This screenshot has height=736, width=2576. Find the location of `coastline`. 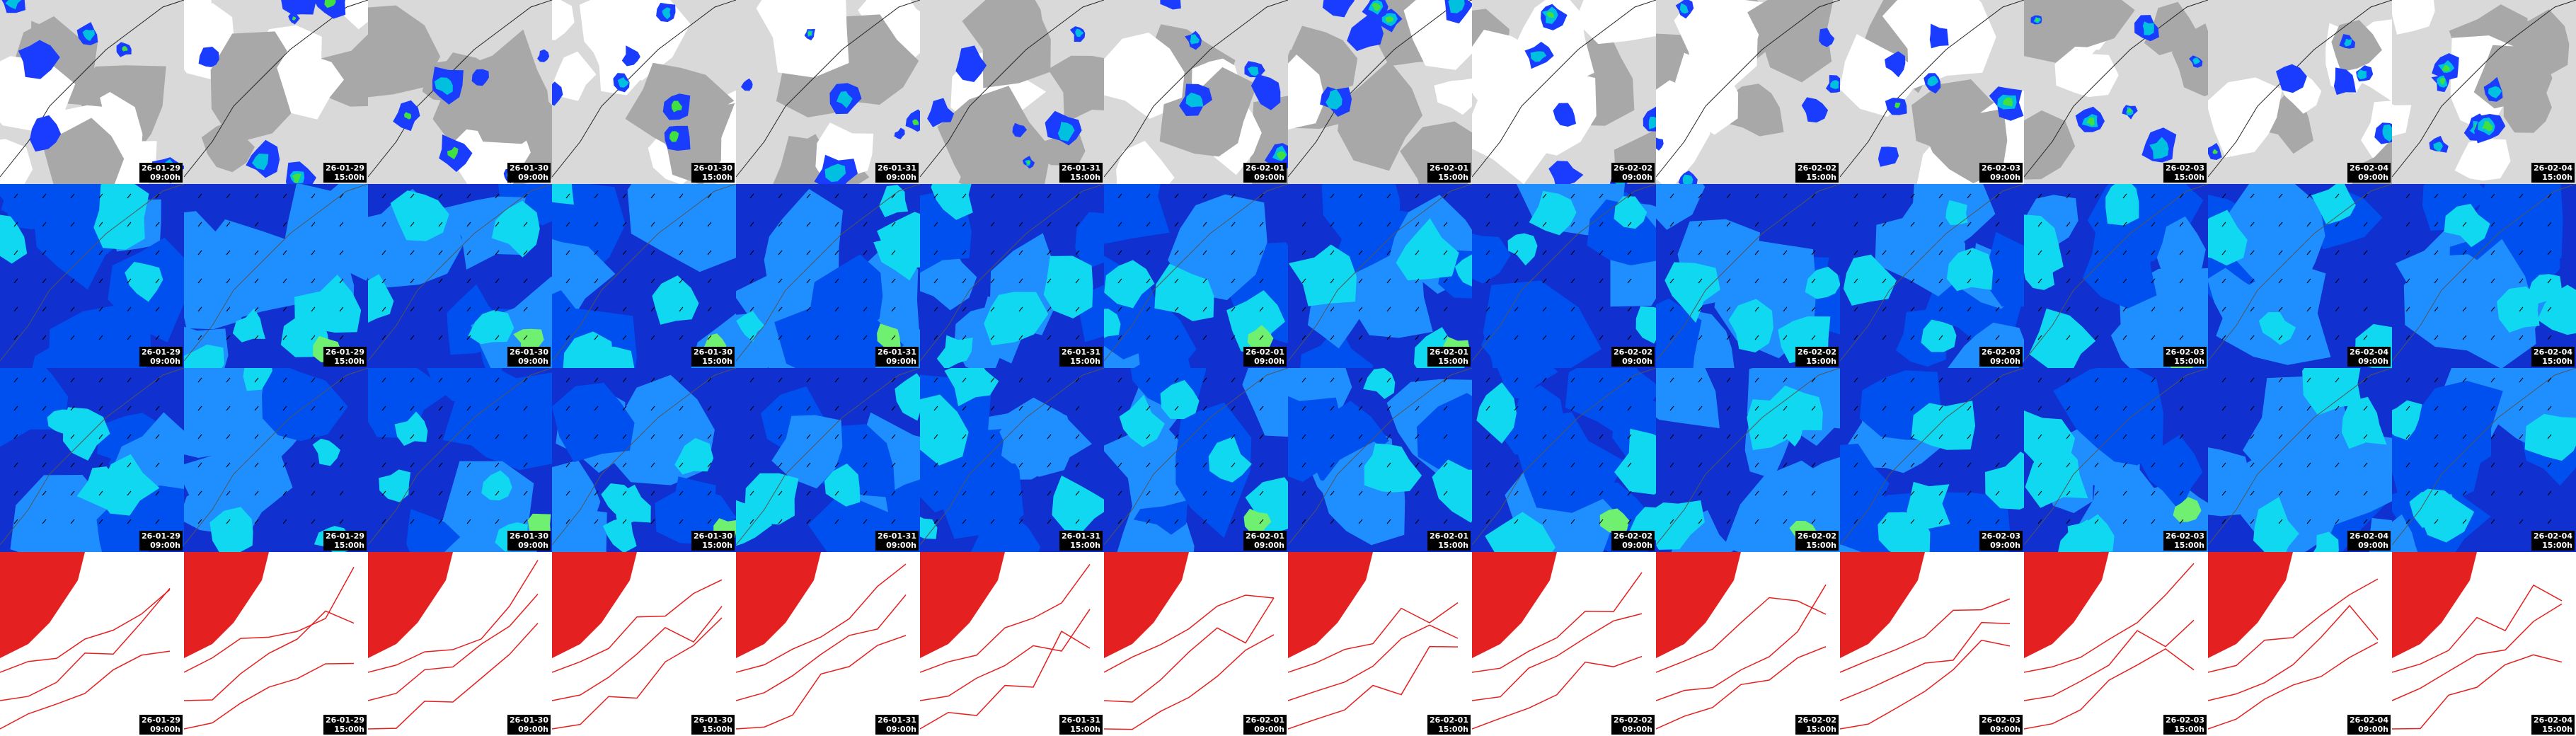

coastline is located at coordinates (2484, 89).